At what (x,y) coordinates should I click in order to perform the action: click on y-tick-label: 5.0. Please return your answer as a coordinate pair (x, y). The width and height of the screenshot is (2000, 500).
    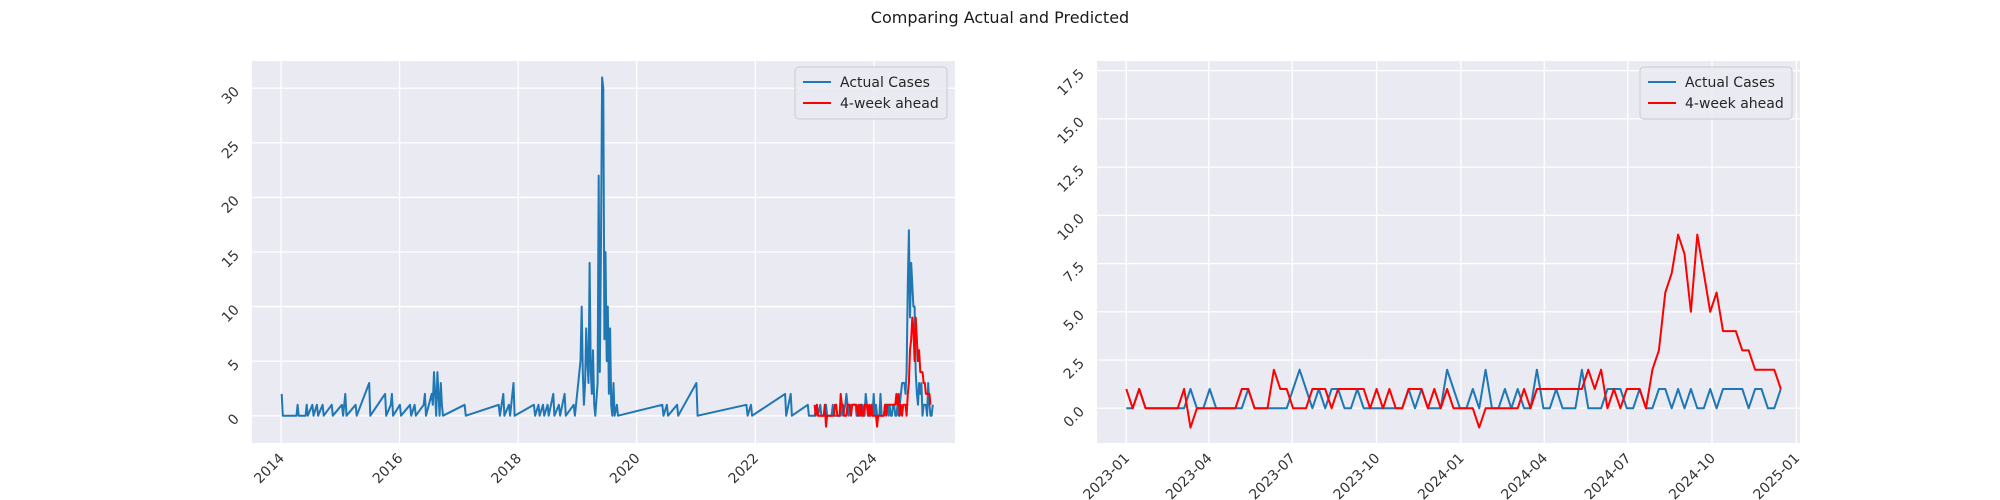
    Looking at the image, I should click on (1074, 320).